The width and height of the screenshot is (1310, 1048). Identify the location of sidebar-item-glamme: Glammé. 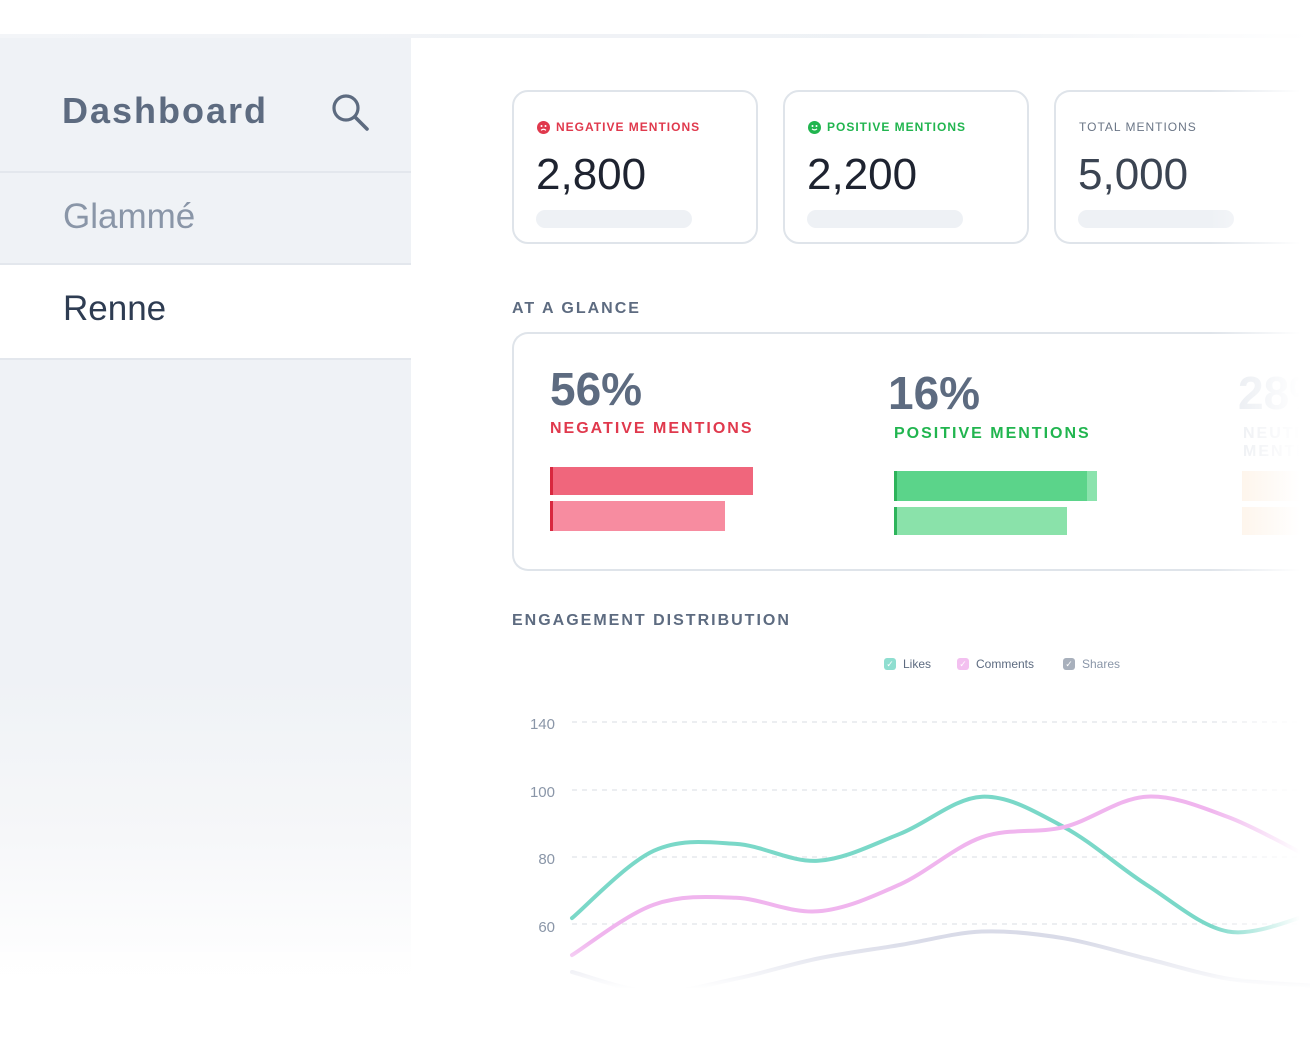
(205, 219).